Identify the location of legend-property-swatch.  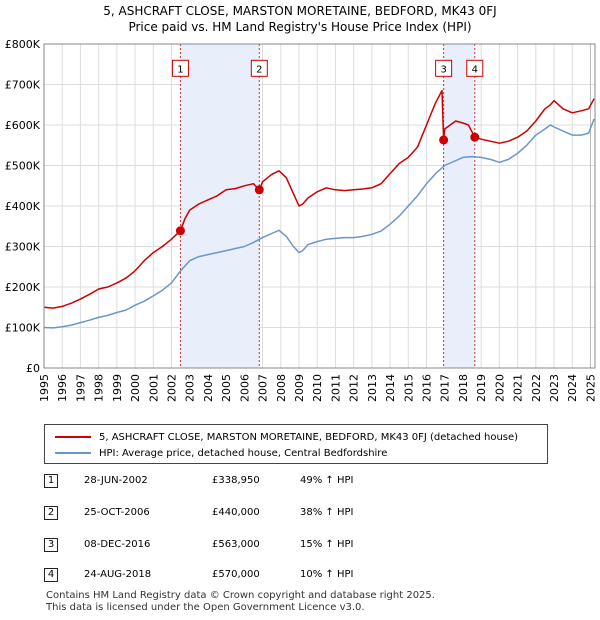
(73, 437).